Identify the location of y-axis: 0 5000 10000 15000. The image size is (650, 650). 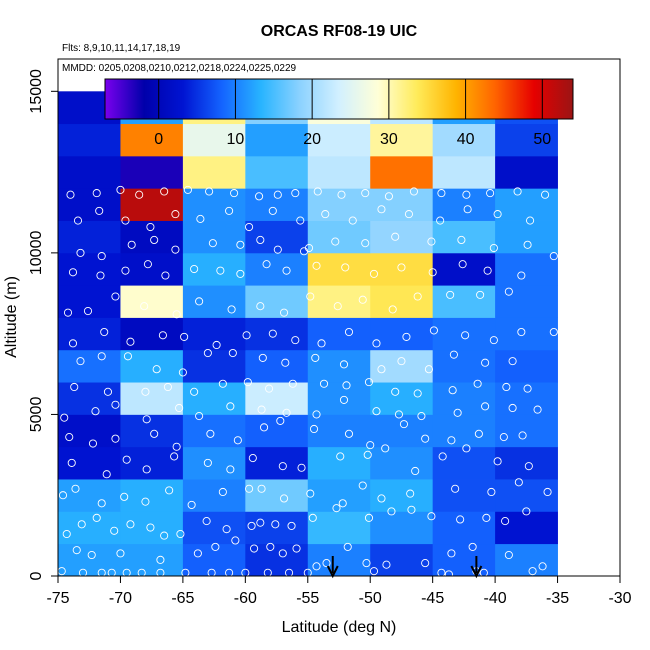
(43, 324).